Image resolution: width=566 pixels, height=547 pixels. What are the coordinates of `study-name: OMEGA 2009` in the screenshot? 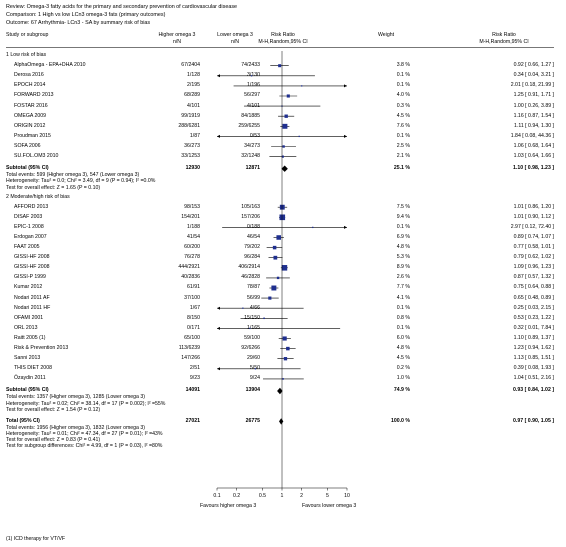 It's located at (30, 115).